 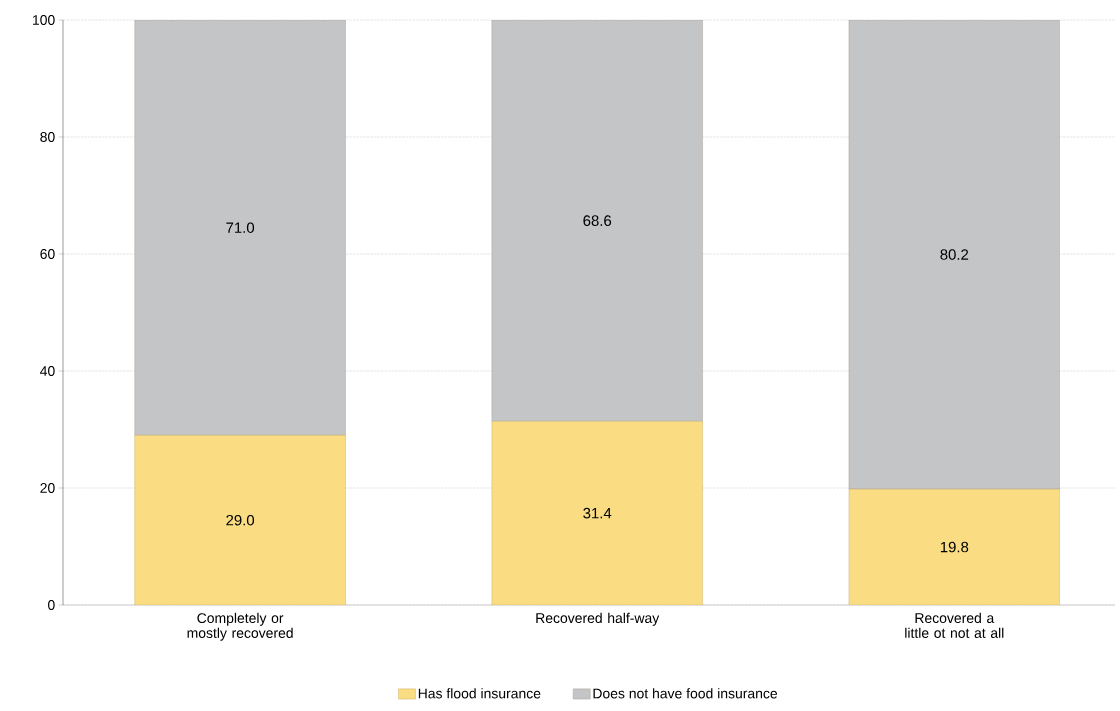 I want to click on data-label: 68.6, so click(x=597, y=220).